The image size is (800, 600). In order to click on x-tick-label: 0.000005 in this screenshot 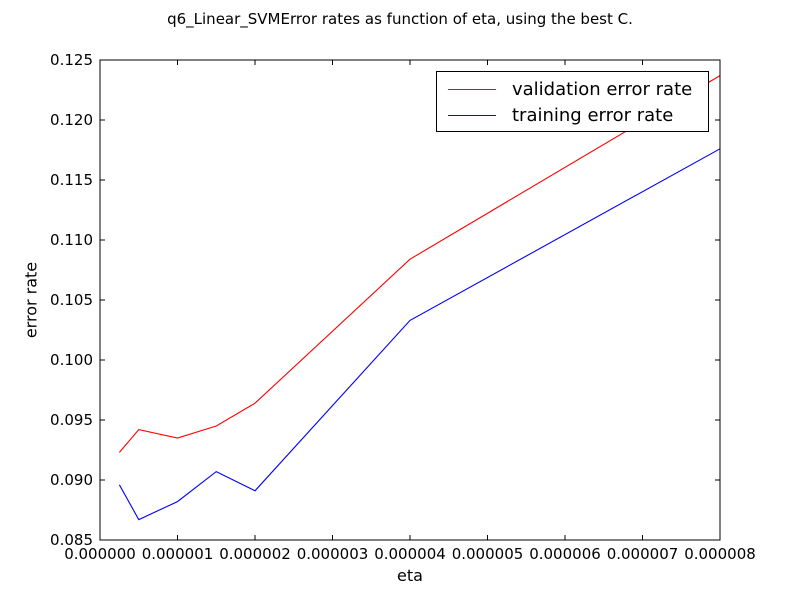, I will do `click(488, 554)`.